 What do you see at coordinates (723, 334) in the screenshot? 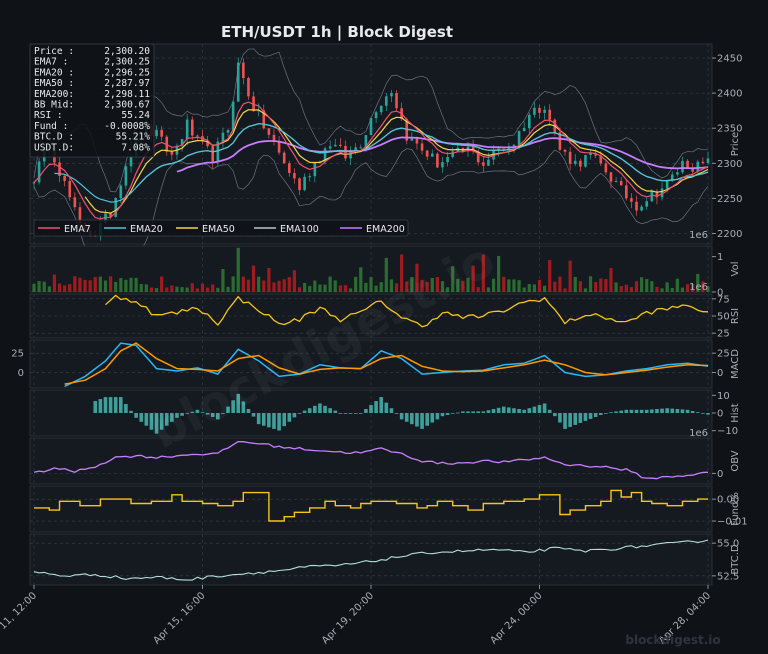
I see `tick-label-rsi: 25` at bounding box center [723, 334].